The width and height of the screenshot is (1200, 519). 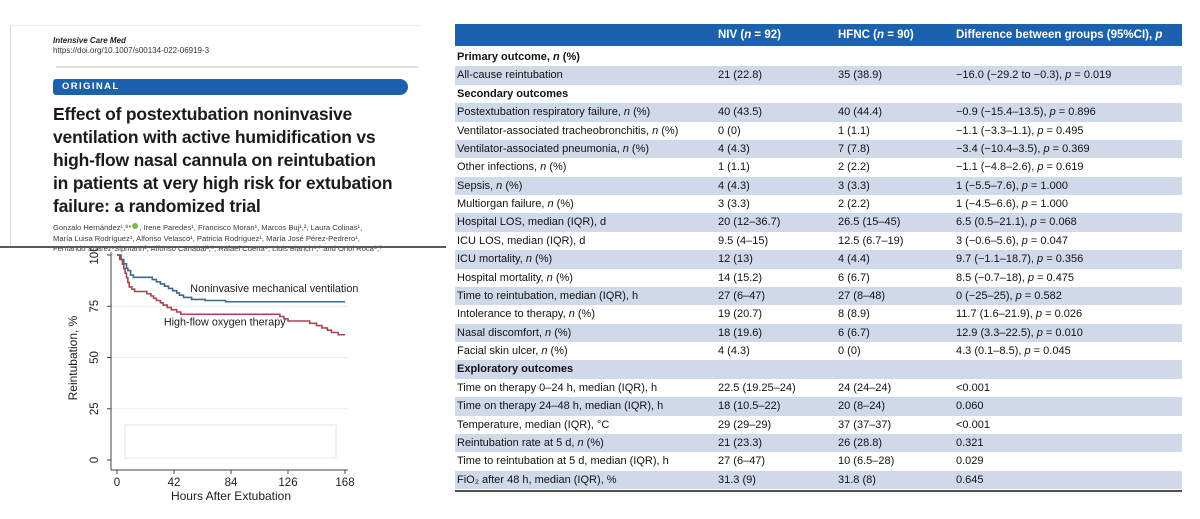 What do you see at coordinates (231, 278) in the screenshot?
I see `niv-curve` at bounding box center [231, 278].